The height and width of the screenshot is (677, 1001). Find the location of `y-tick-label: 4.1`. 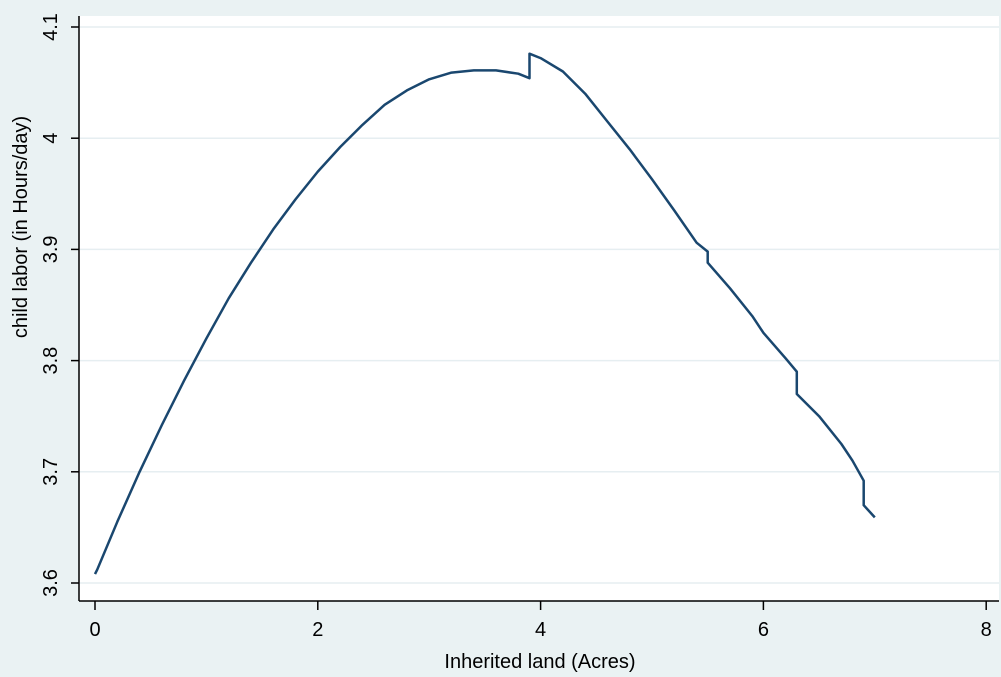

y-tick-label: 4.1 is located at coordinates (51, 27).